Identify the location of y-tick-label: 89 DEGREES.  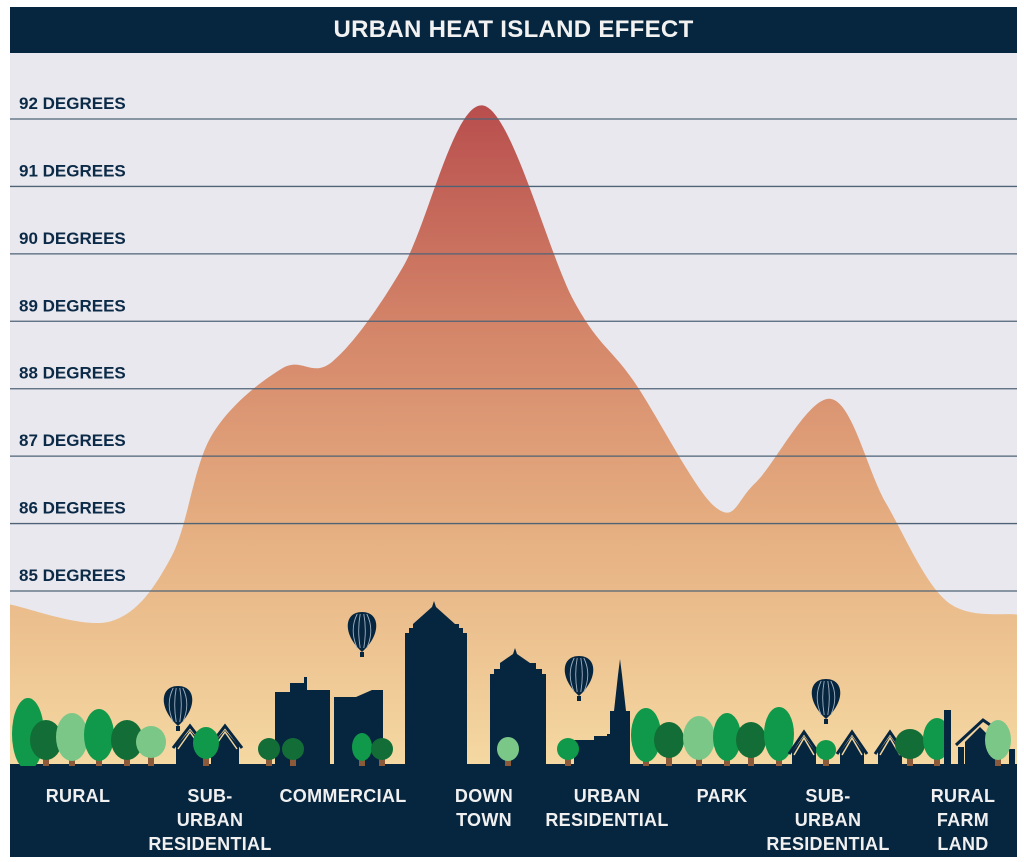
(72, 305).